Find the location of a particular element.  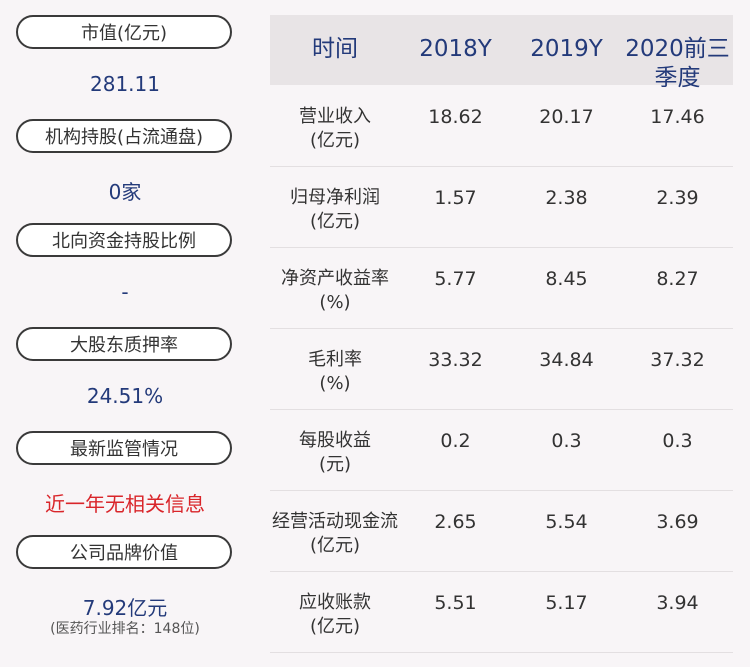

table-row: 经营活动现金流 (亿元) 2.65 5.54 3.69 is located at coordinates (501, 531).